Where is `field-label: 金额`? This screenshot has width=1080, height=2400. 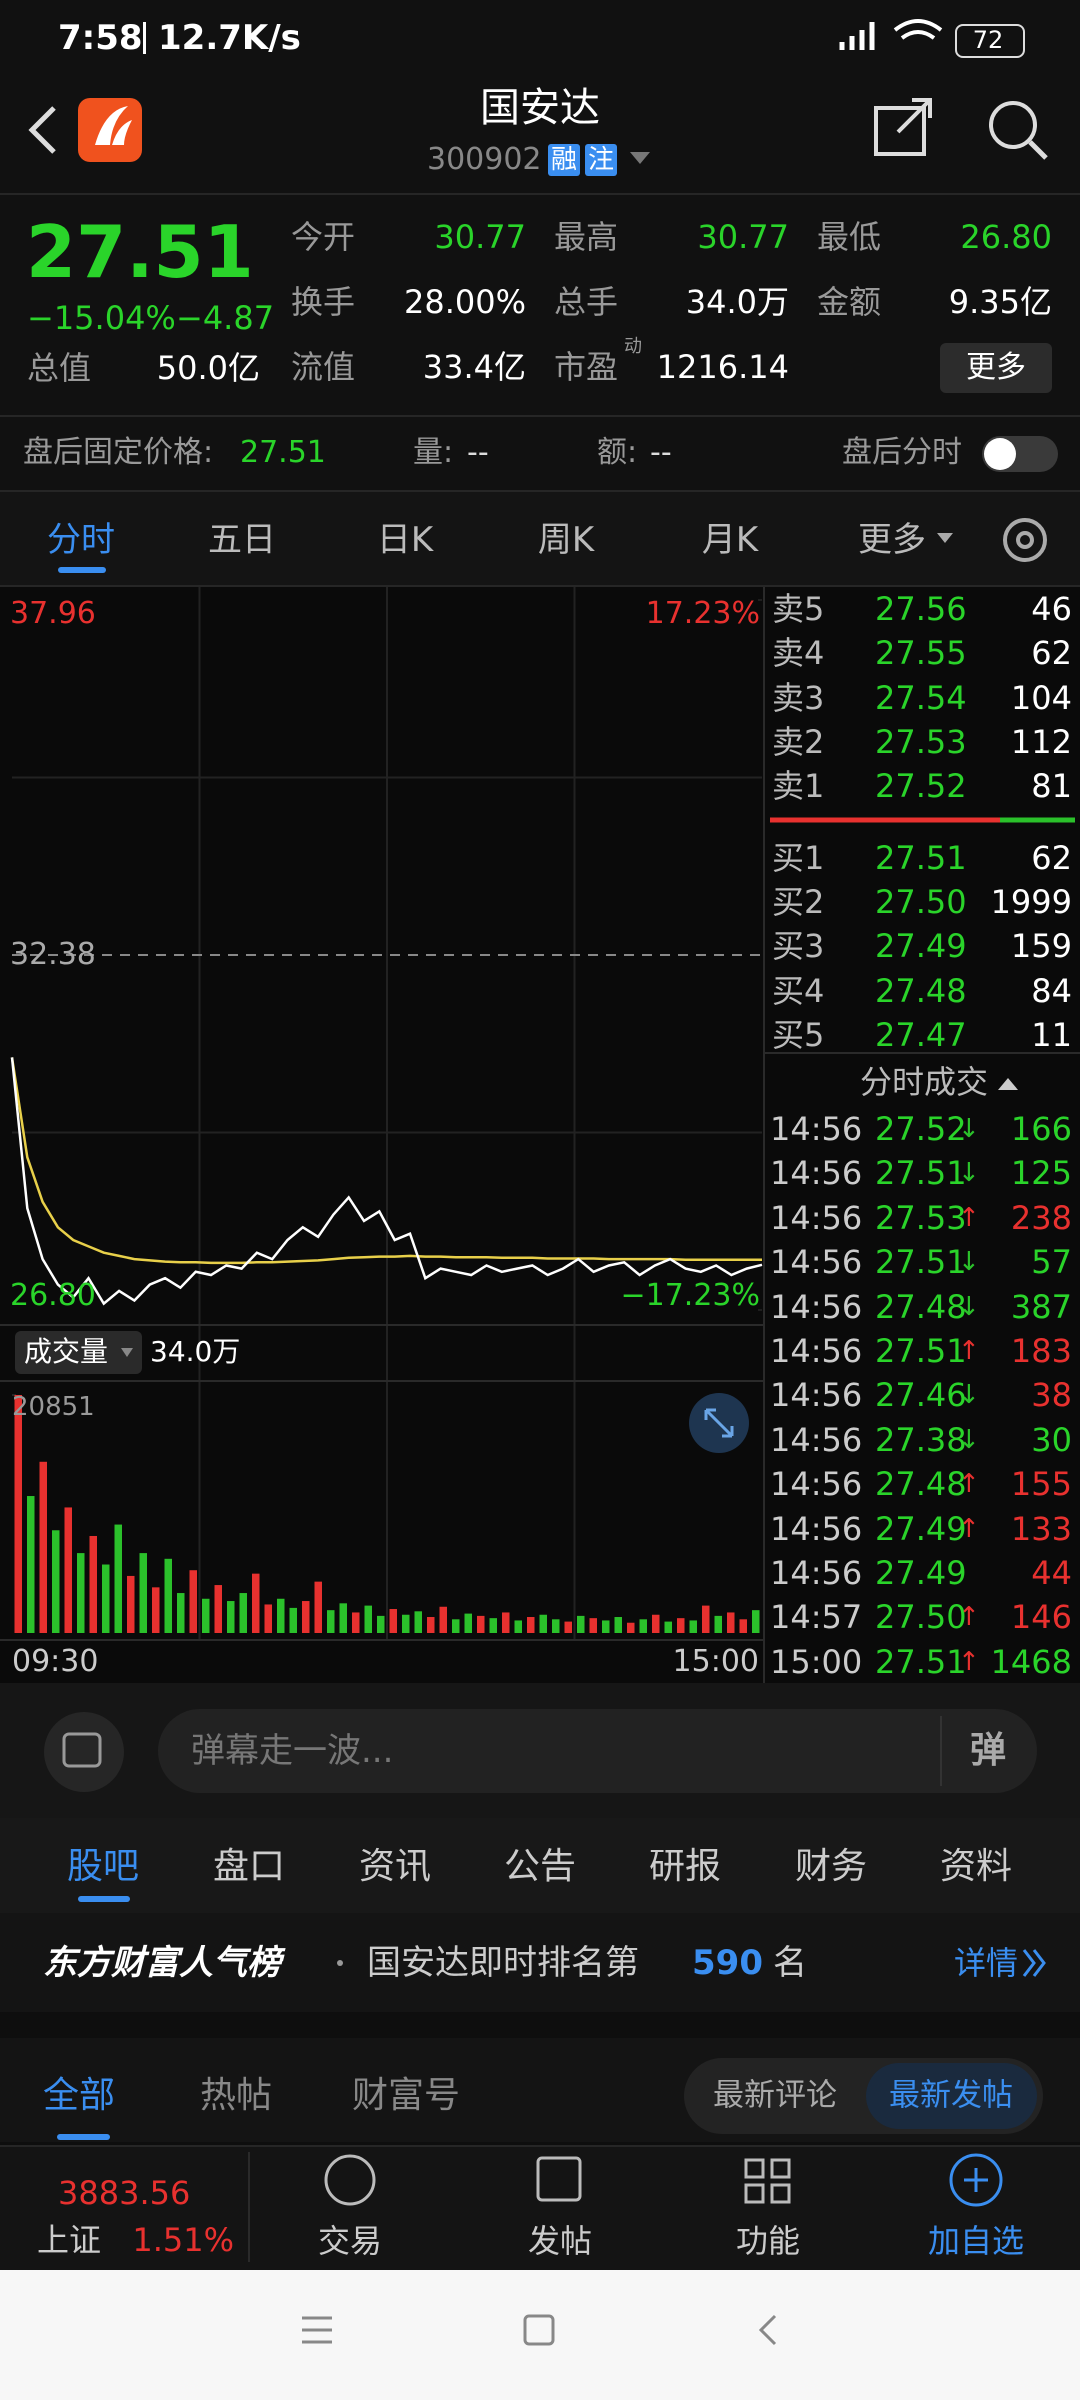
field-label: 金额 is located at coordinates (849, 302).